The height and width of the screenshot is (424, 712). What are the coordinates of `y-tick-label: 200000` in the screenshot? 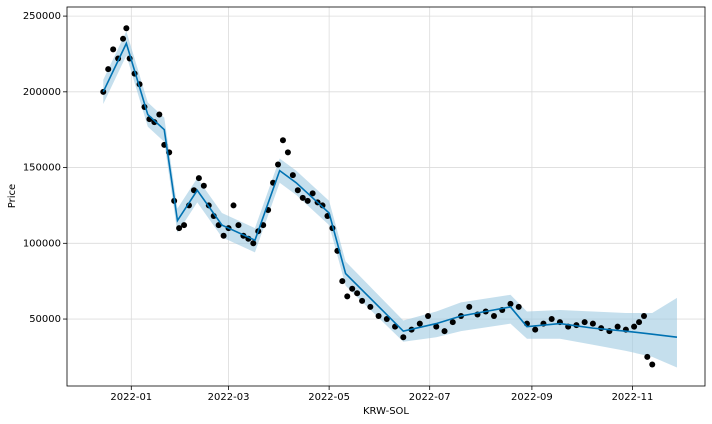 It's located at (42, 92).